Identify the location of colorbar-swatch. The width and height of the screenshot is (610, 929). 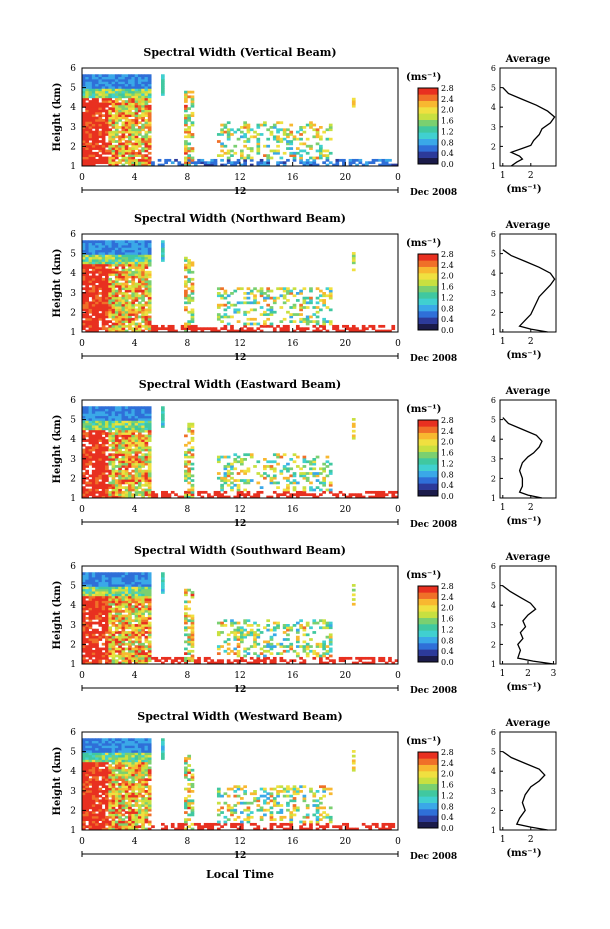
(428, 327).